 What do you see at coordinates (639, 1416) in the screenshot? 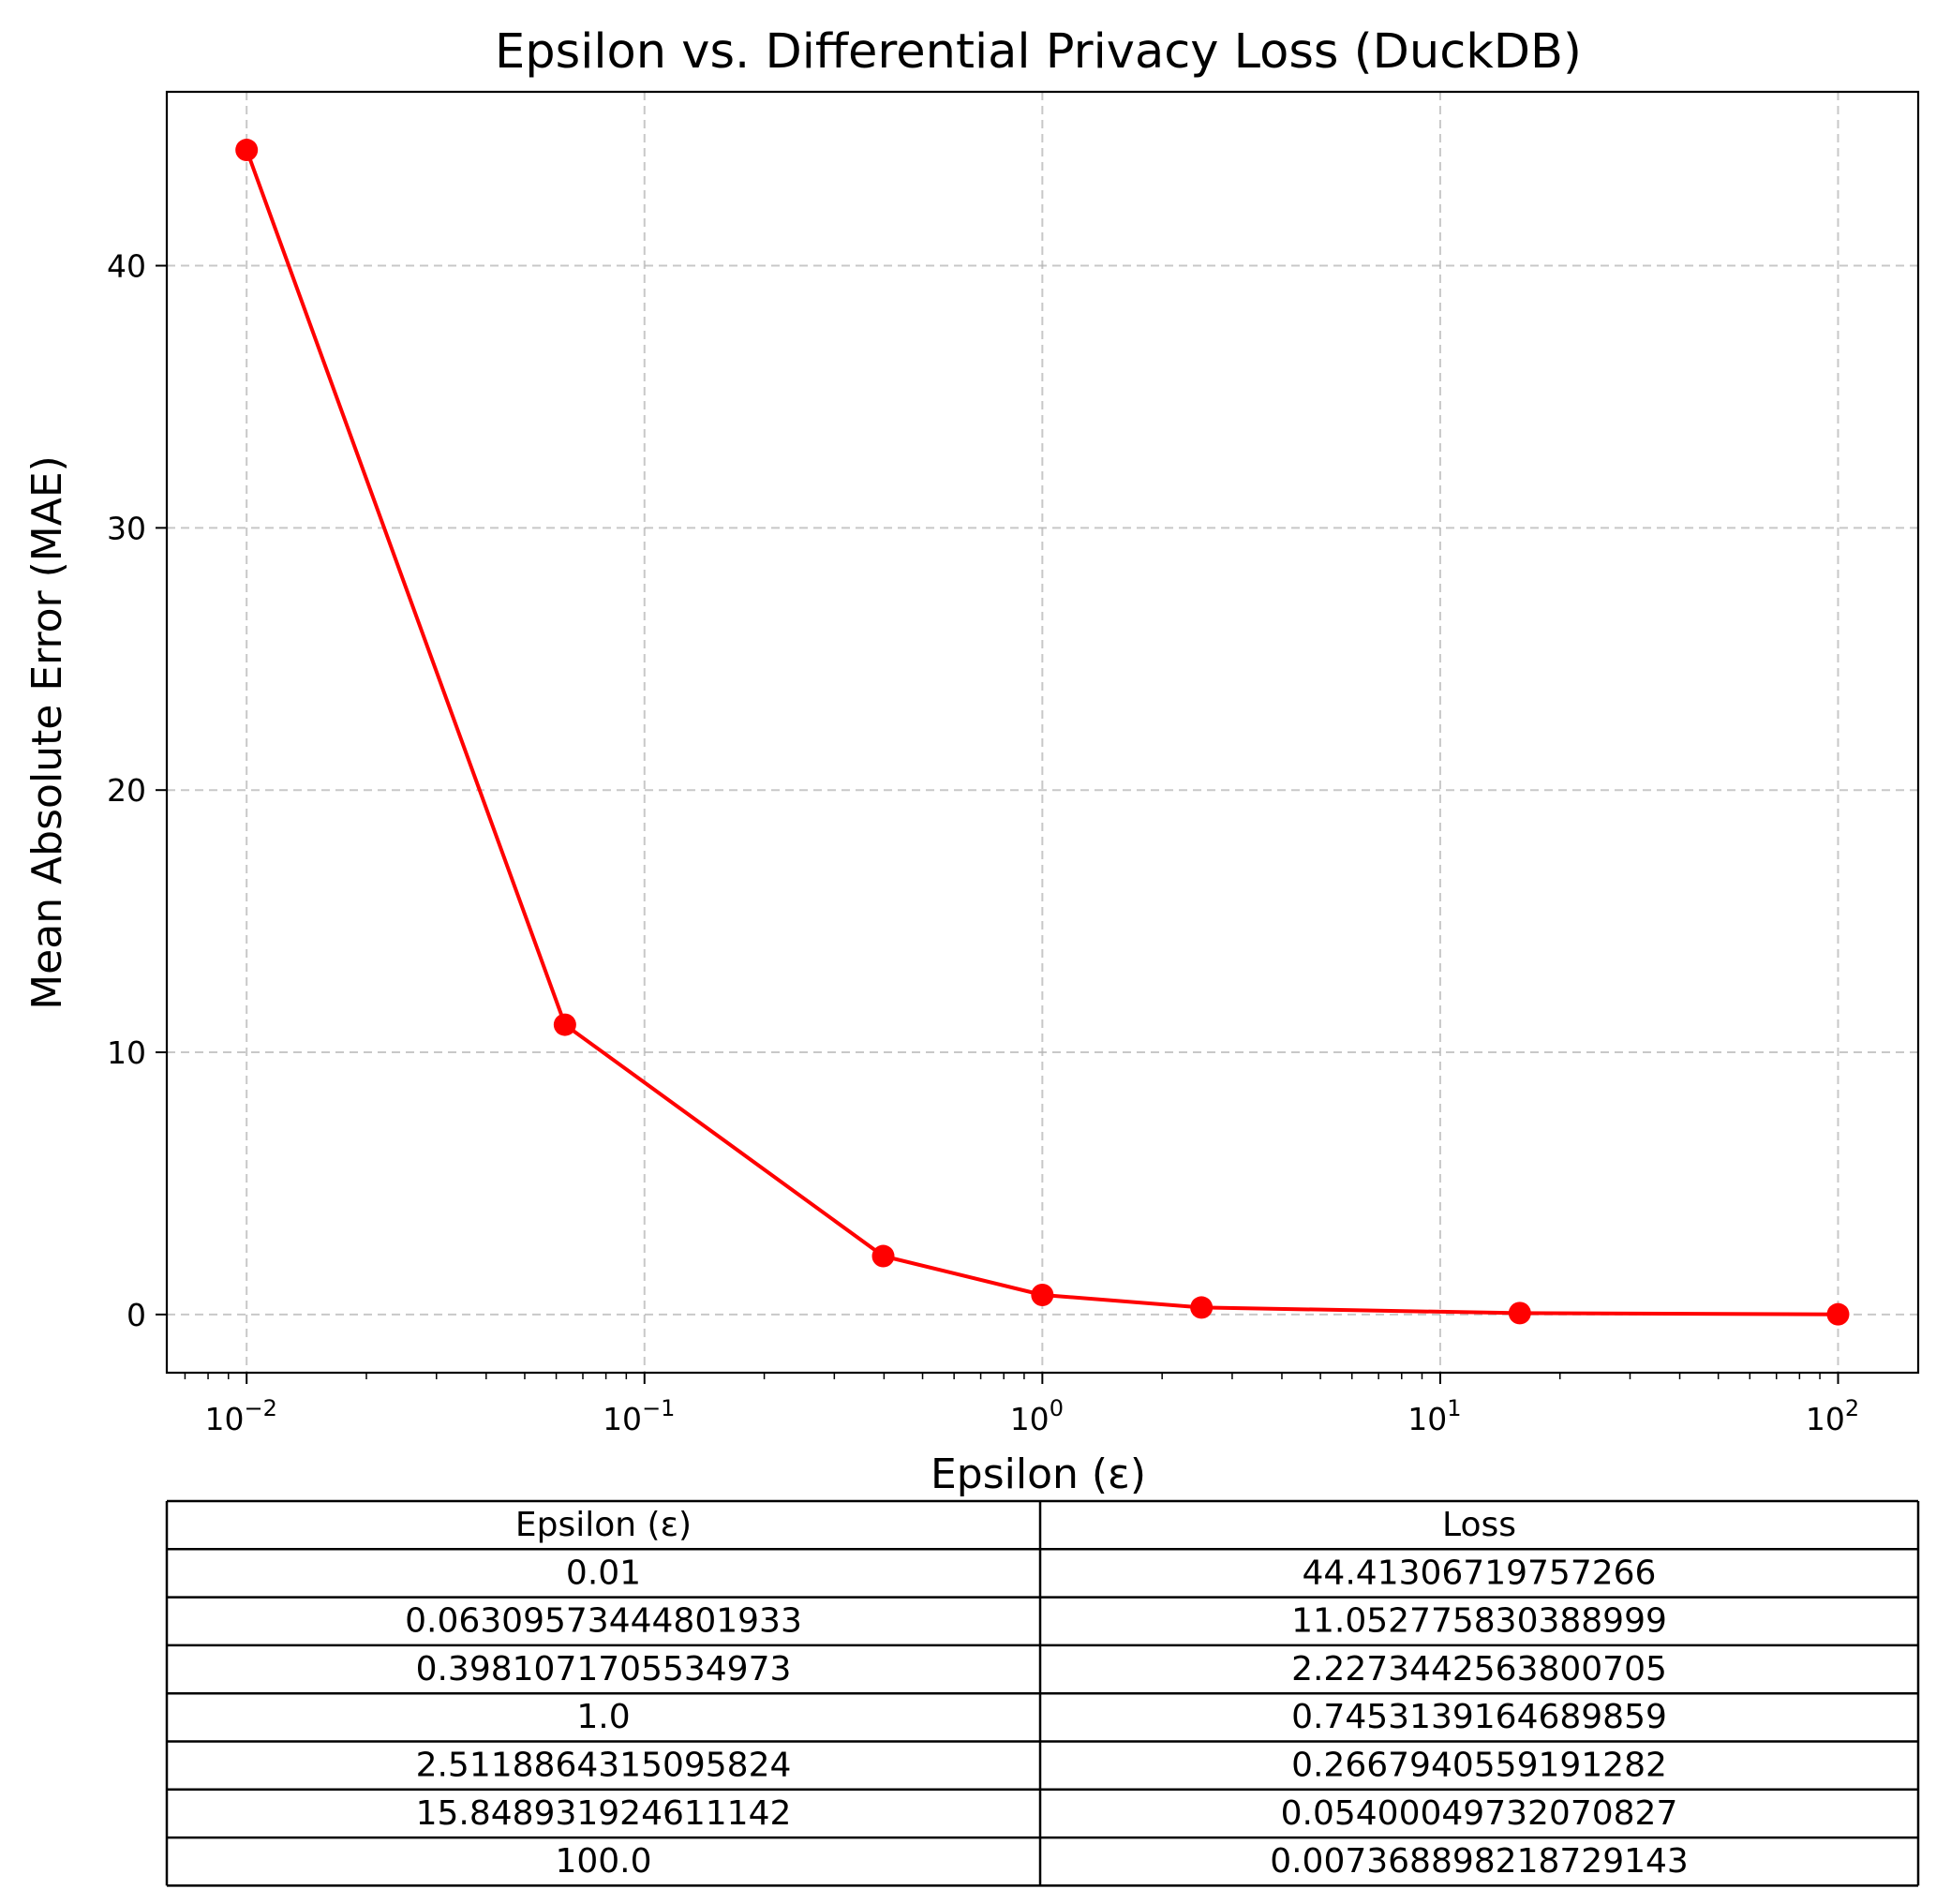
I see `x-tick-label: 10⁻¹` at bounding box center [639, 1416].